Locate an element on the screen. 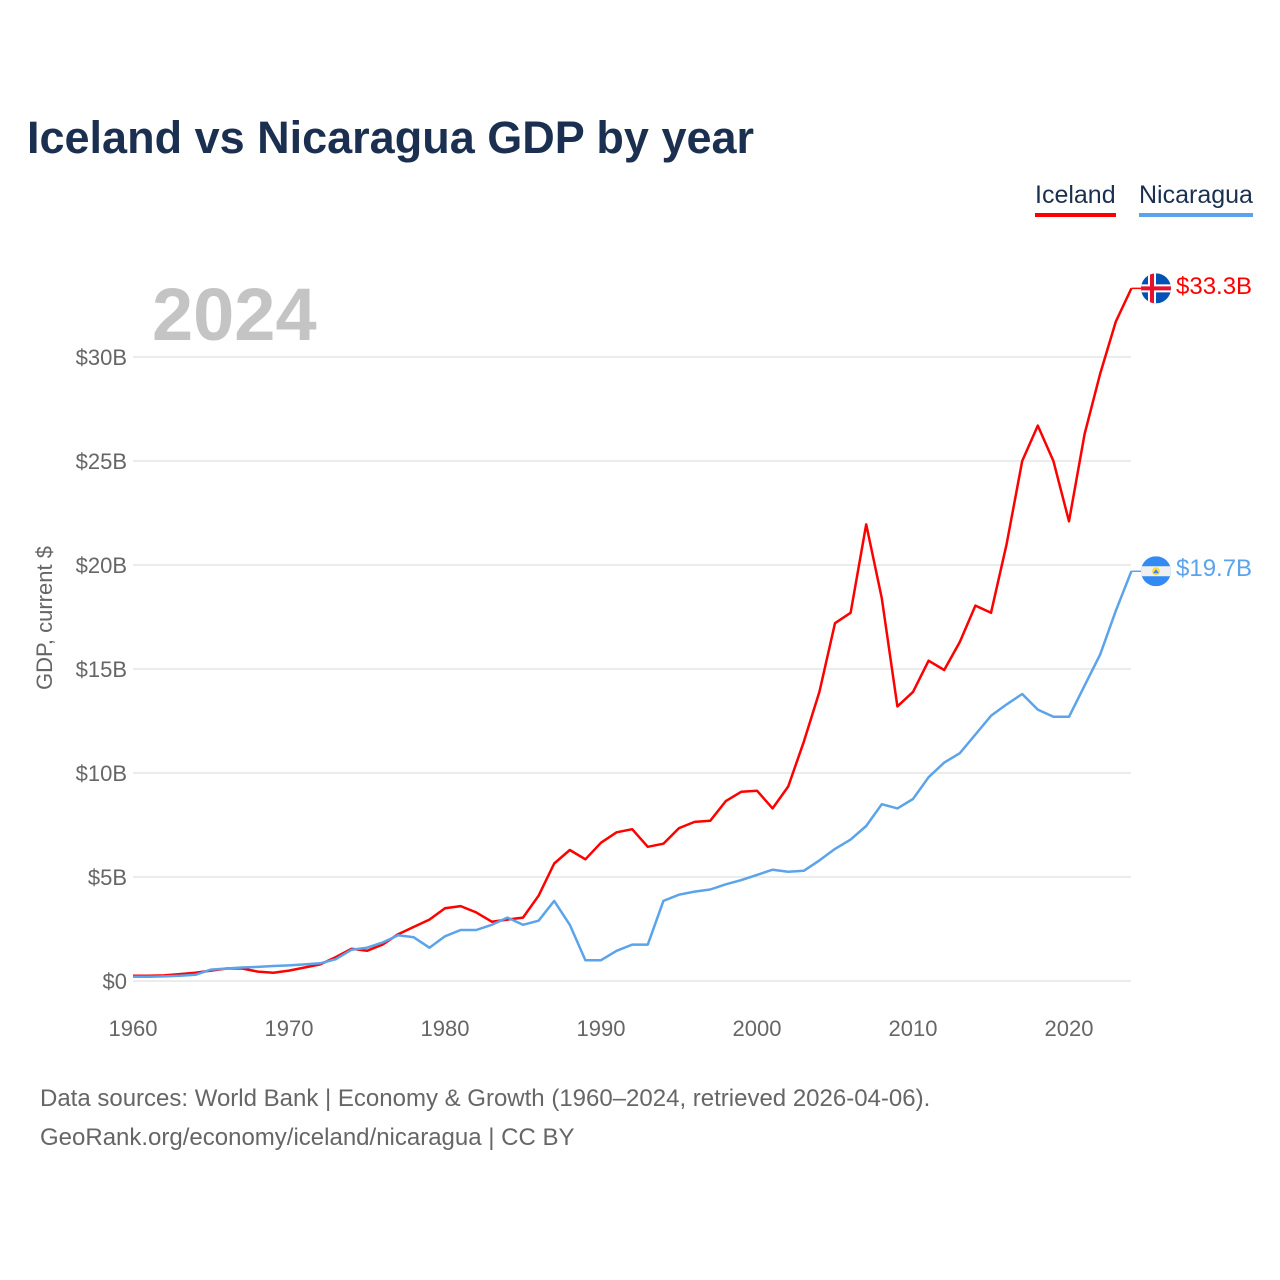  legend-nicaragua: Nicaragua is located at coordinates (1196, 199).